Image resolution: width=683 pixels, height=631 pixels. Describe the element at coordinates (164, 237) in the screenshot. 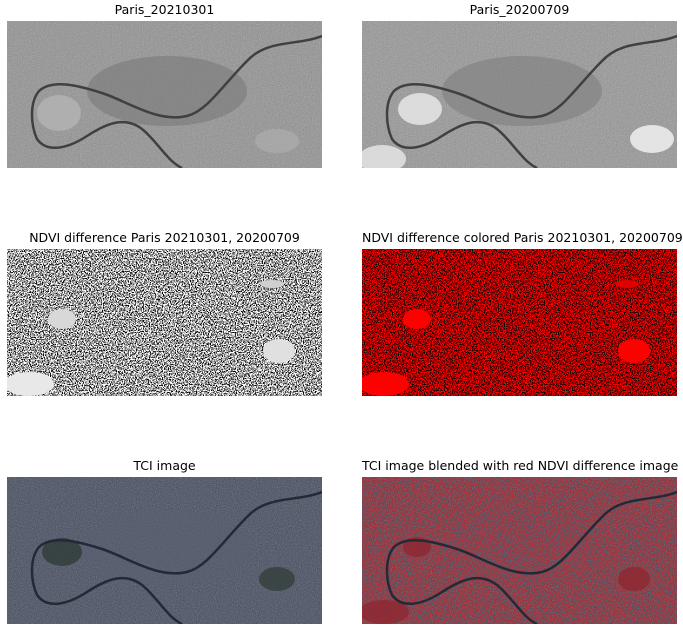

I see `panel-title: NDVI difference Paris 20210301, 20200709` at that location.